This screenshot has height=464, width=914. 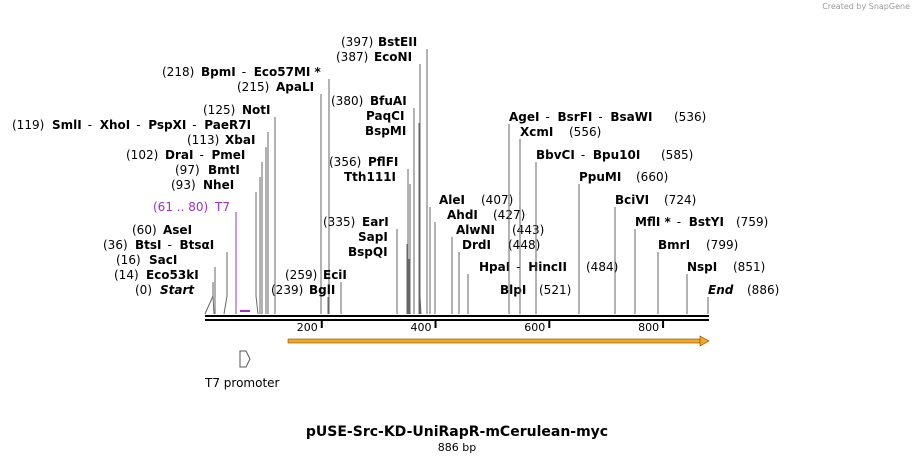 I want to click on axis-tick-label-600: 600, so click(x=534, y=327).